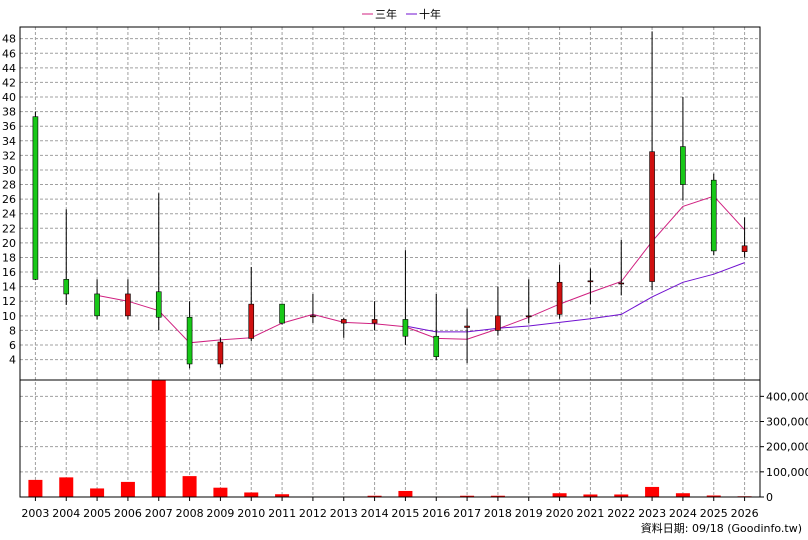 The height and width of the screenshot is (540, 808). Describe the element at coordinates (9, 301) in the screenshot. I see `price-tick-label: 12` at that location.